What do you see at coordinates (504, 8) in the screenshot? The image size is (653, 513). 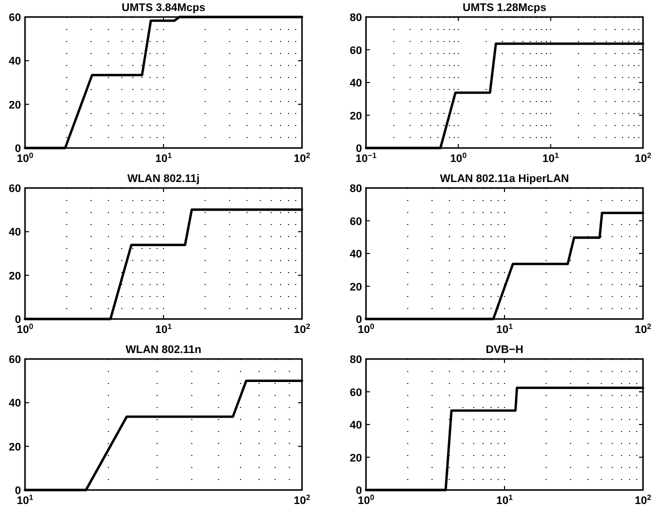 I see `chart-title: UMTS 1.28Mcps` at bounding box center [504, 8].